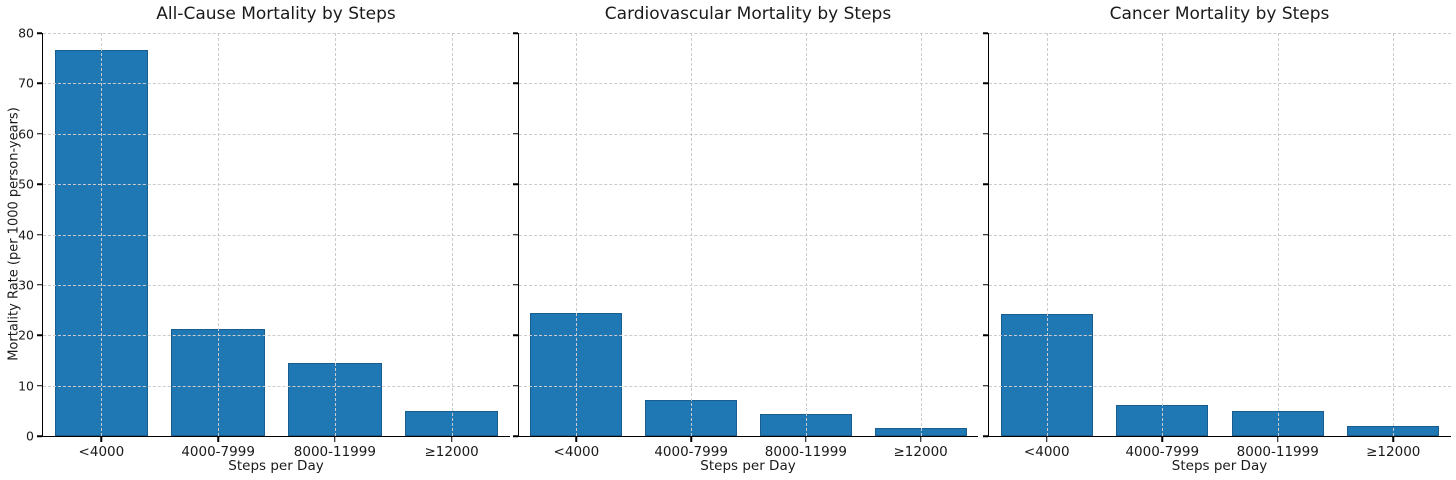  I want to click on chart-title: Cardiovascular Mortality by Steps, so click(748, 14).